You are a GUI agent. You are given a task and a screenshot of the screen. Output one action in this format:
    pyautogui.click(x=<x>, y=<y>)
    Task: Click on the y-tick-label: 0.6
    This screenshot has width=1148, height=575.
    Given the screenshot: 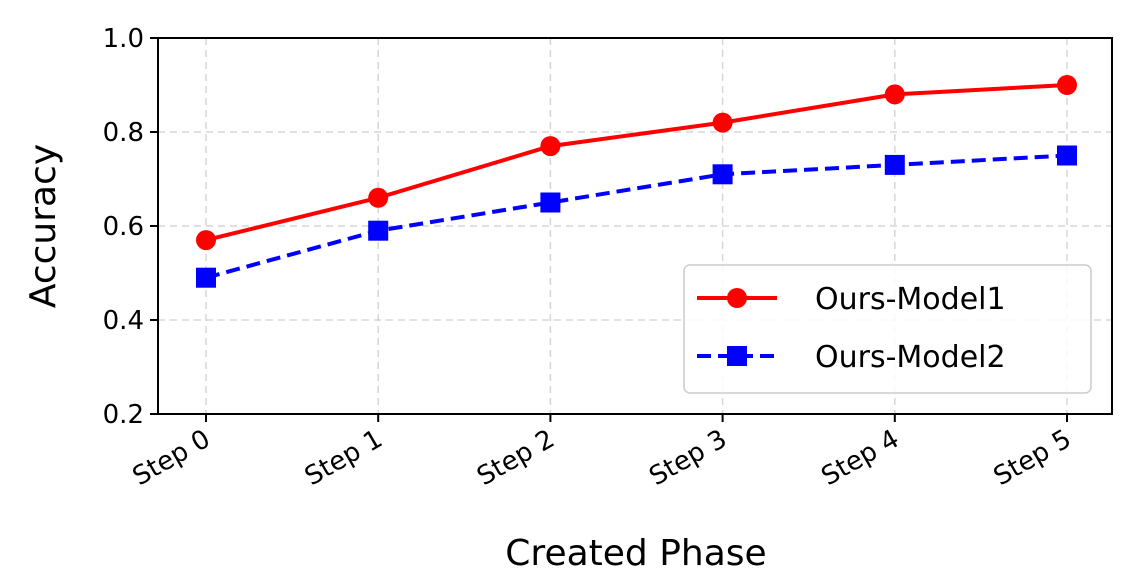 What is the action you would take?
    pyautogui.click(x=123, y=227)
    